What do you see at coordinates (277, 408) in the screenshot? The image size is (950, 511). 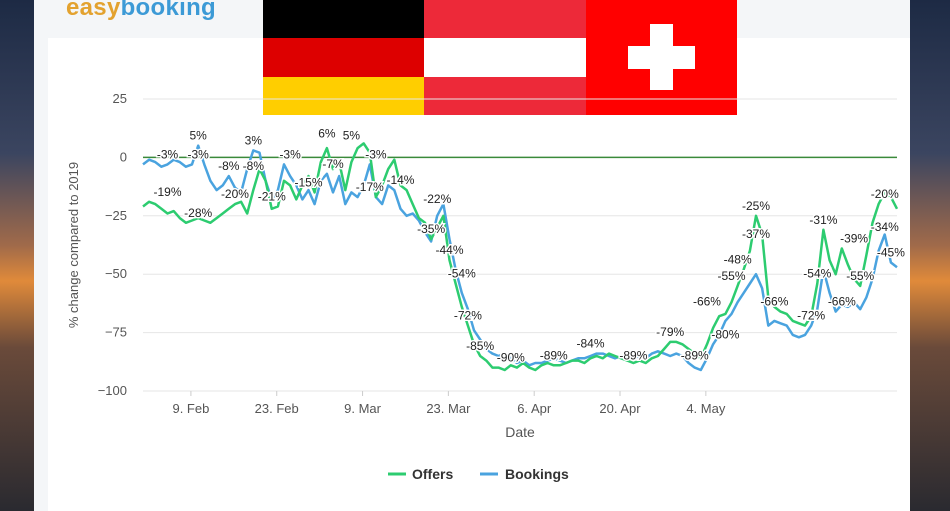 I see `x-tick-label: 23. Feb` at bounding box center [277, 408].